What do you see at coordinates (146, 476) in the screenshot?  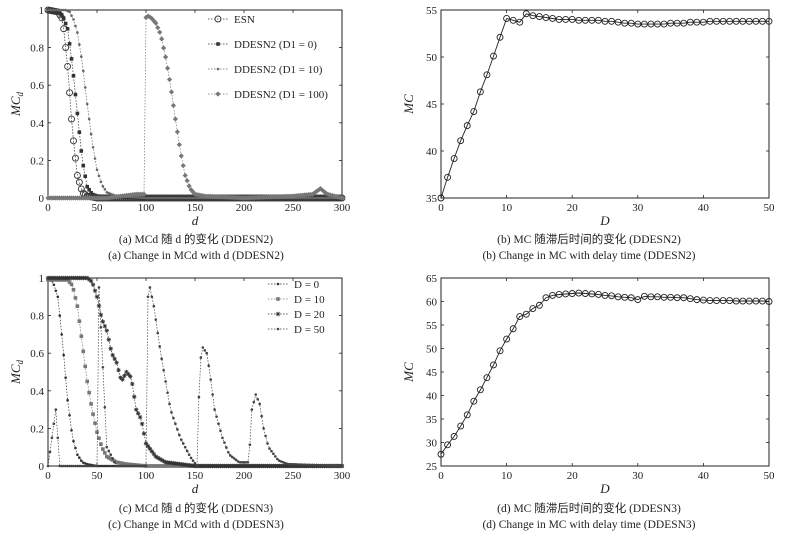 I see `x-tick-label: 100` at bounding box center [146, 476].